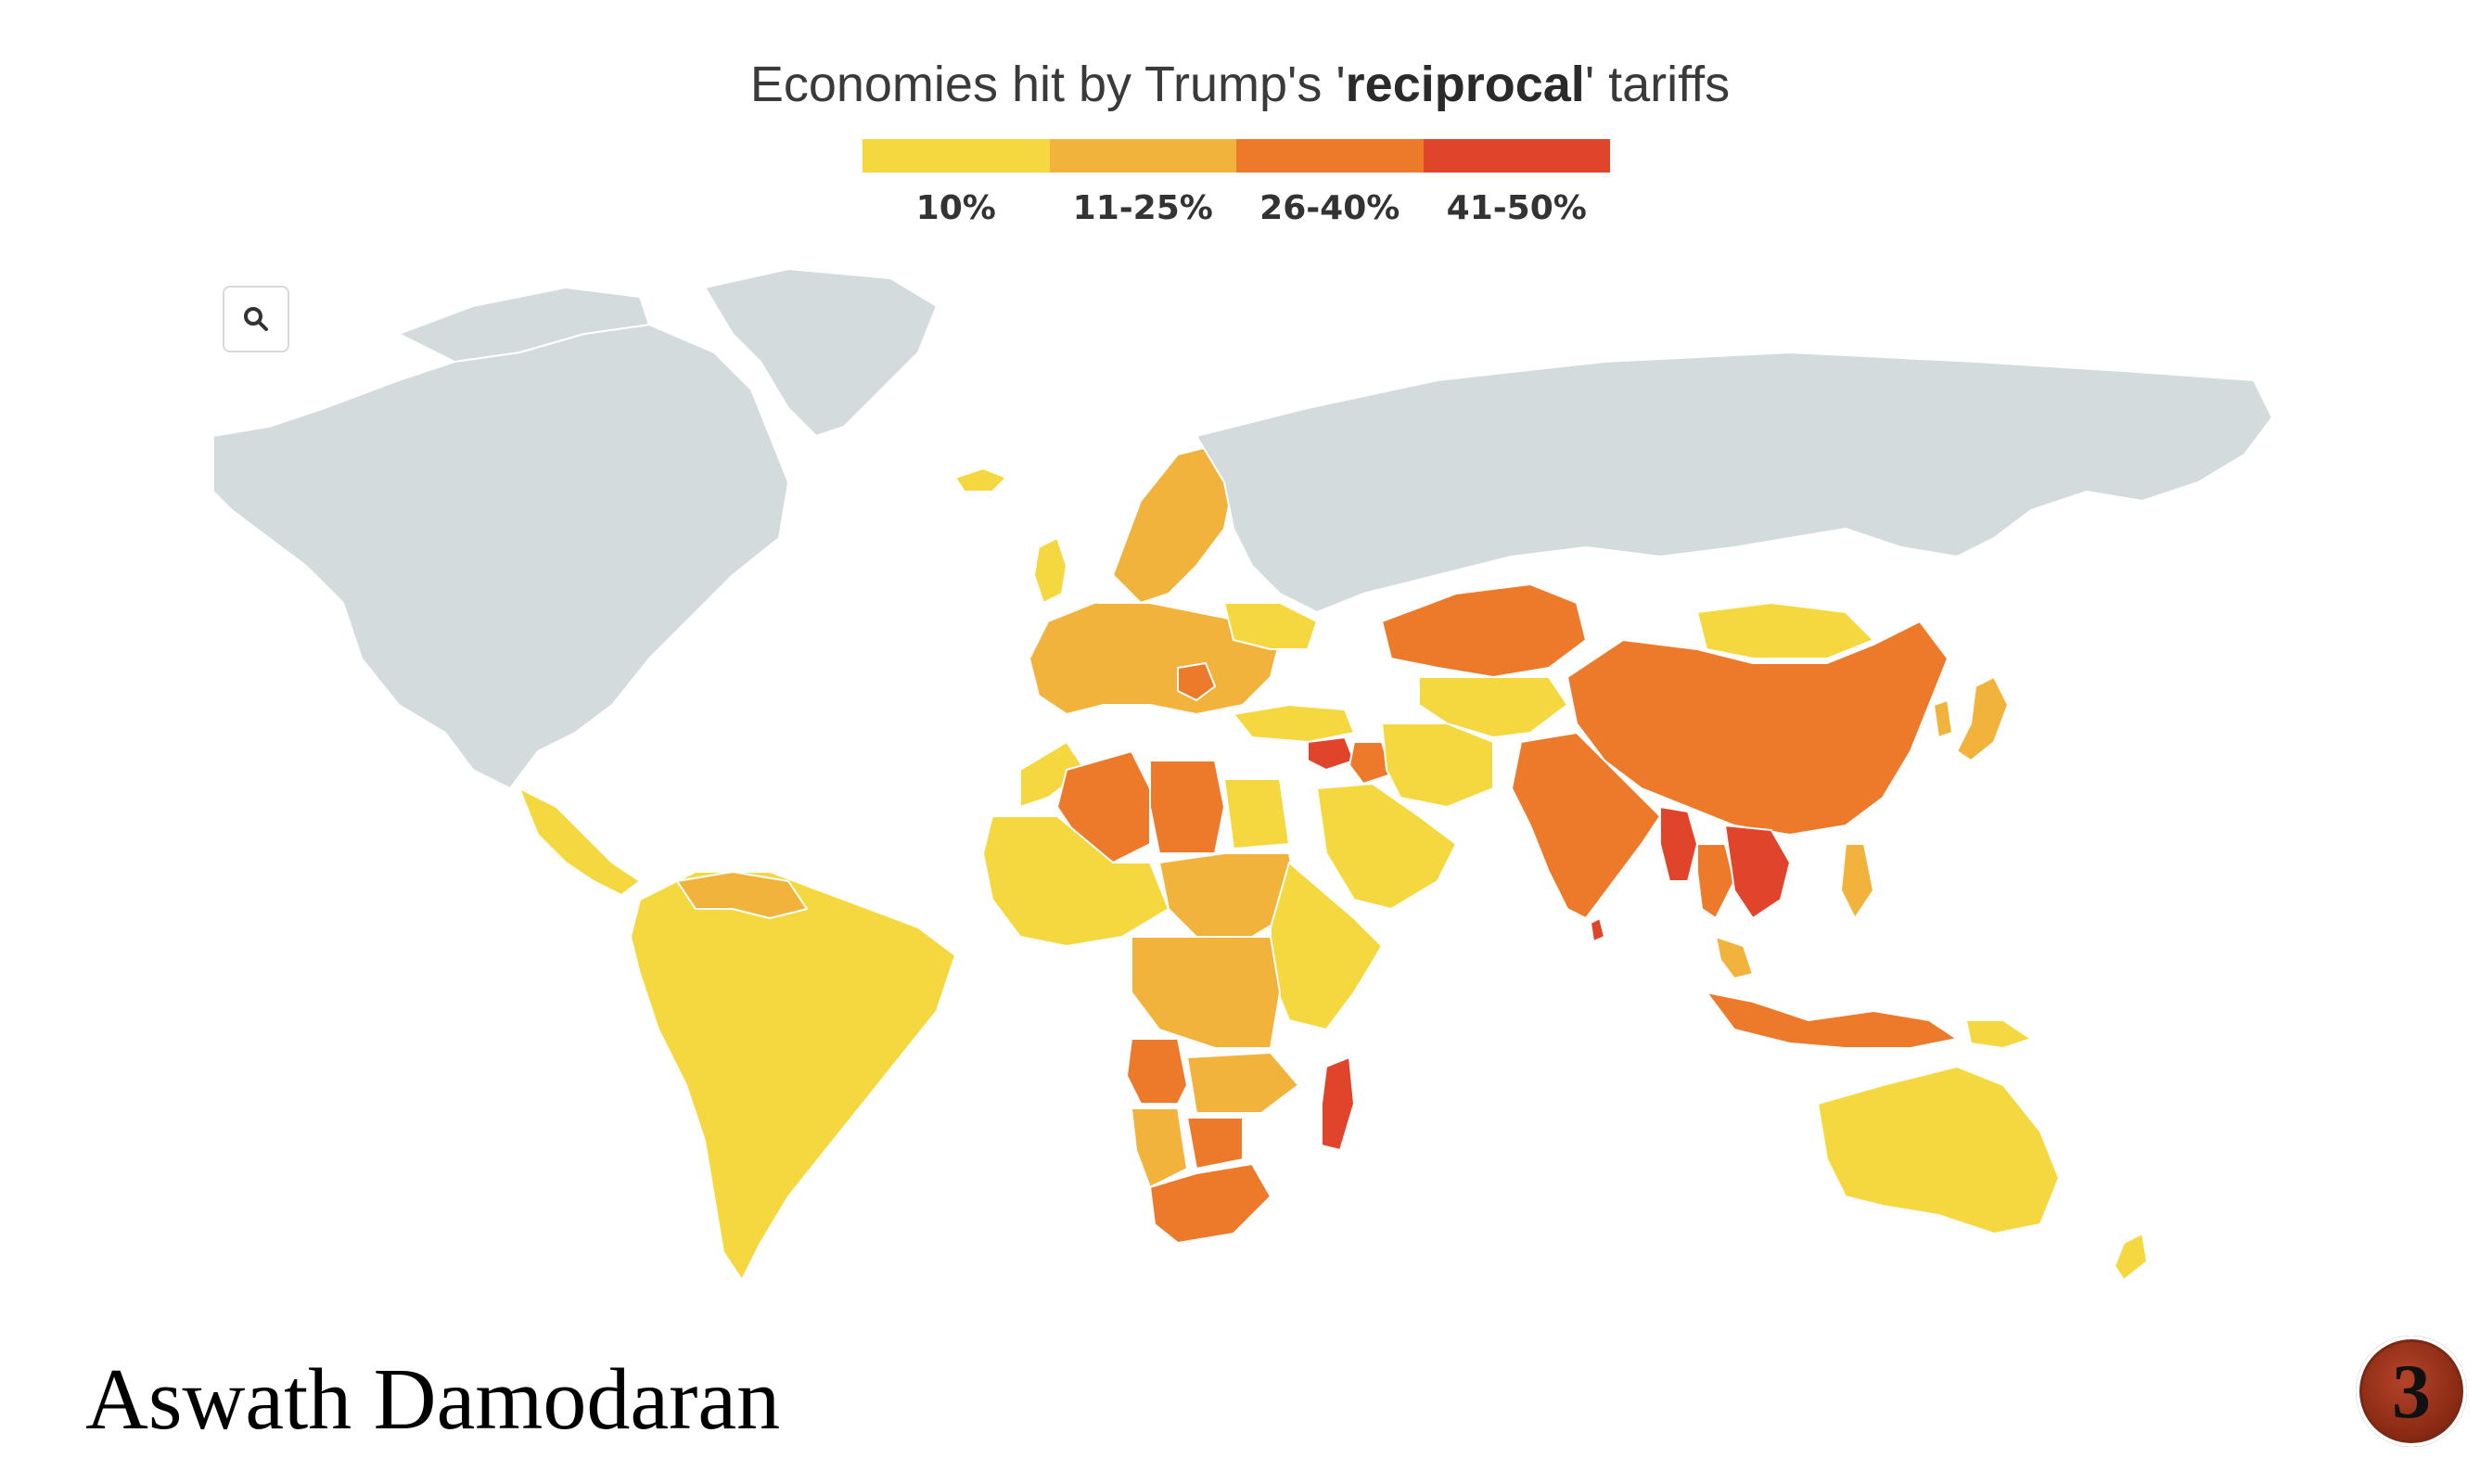  Describe the element at coordinates (742, 895) in the screenshot. I see `region-venezuela` at that location.